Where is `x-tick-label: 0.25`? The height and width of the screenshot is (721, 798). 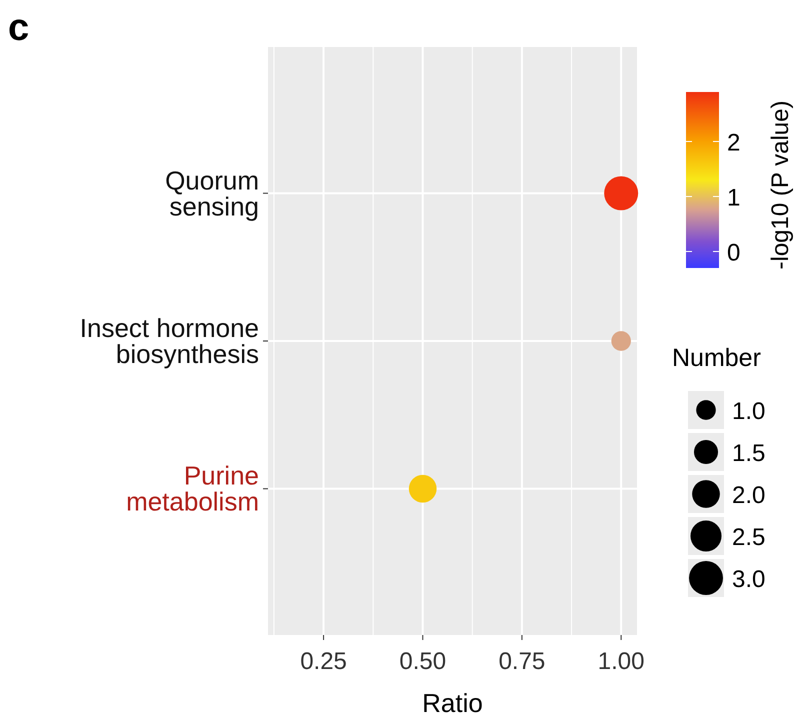 x-tick-label: 0.25 is located at coordinates (323, 661).